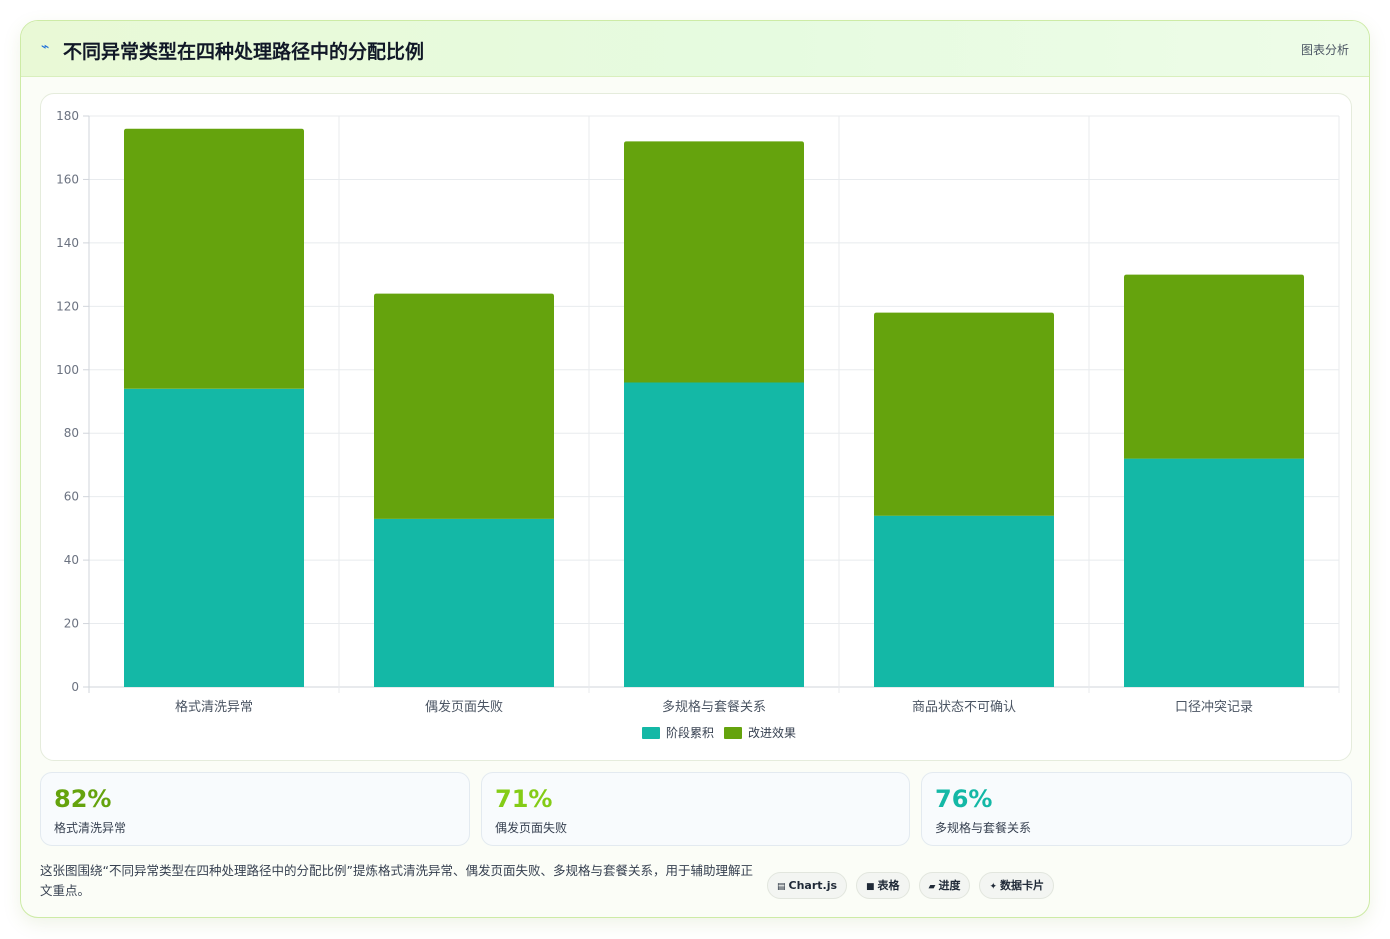 This screenshot has width=1390, height=939. What do you see at coordinates (75, 687) in the screenshot?
I see `y-tick-label: 0` at bounding box center [75, 687].